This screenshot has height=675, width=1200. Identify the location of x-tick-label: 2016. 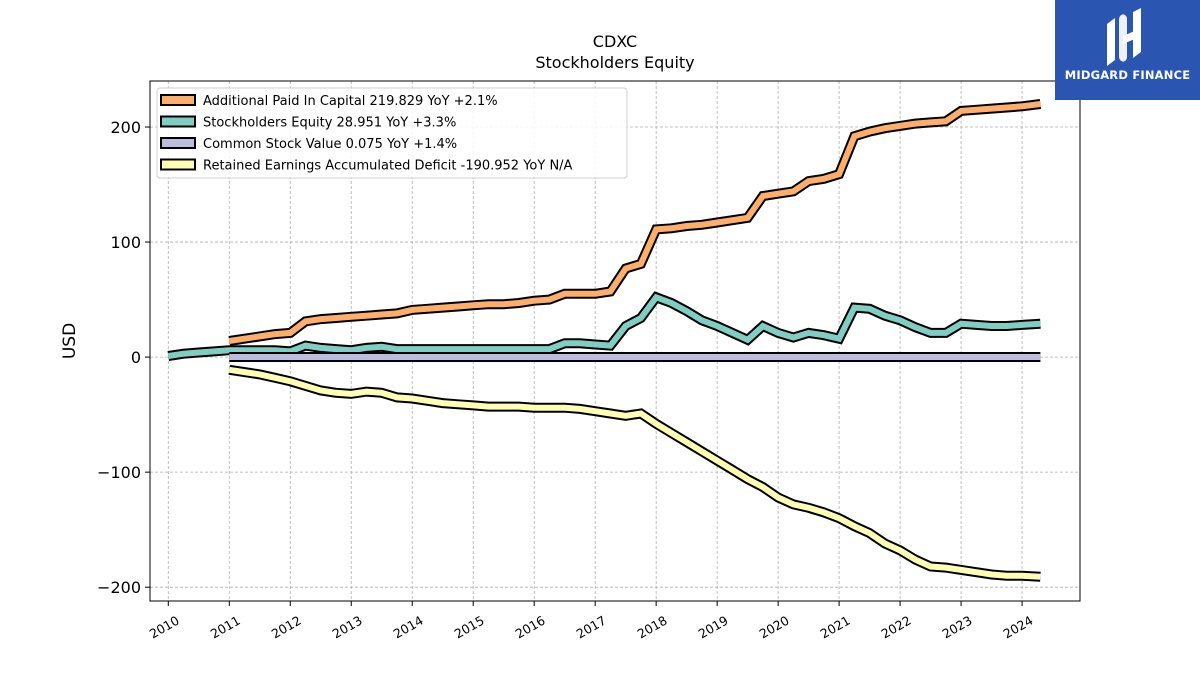
(530, 627).